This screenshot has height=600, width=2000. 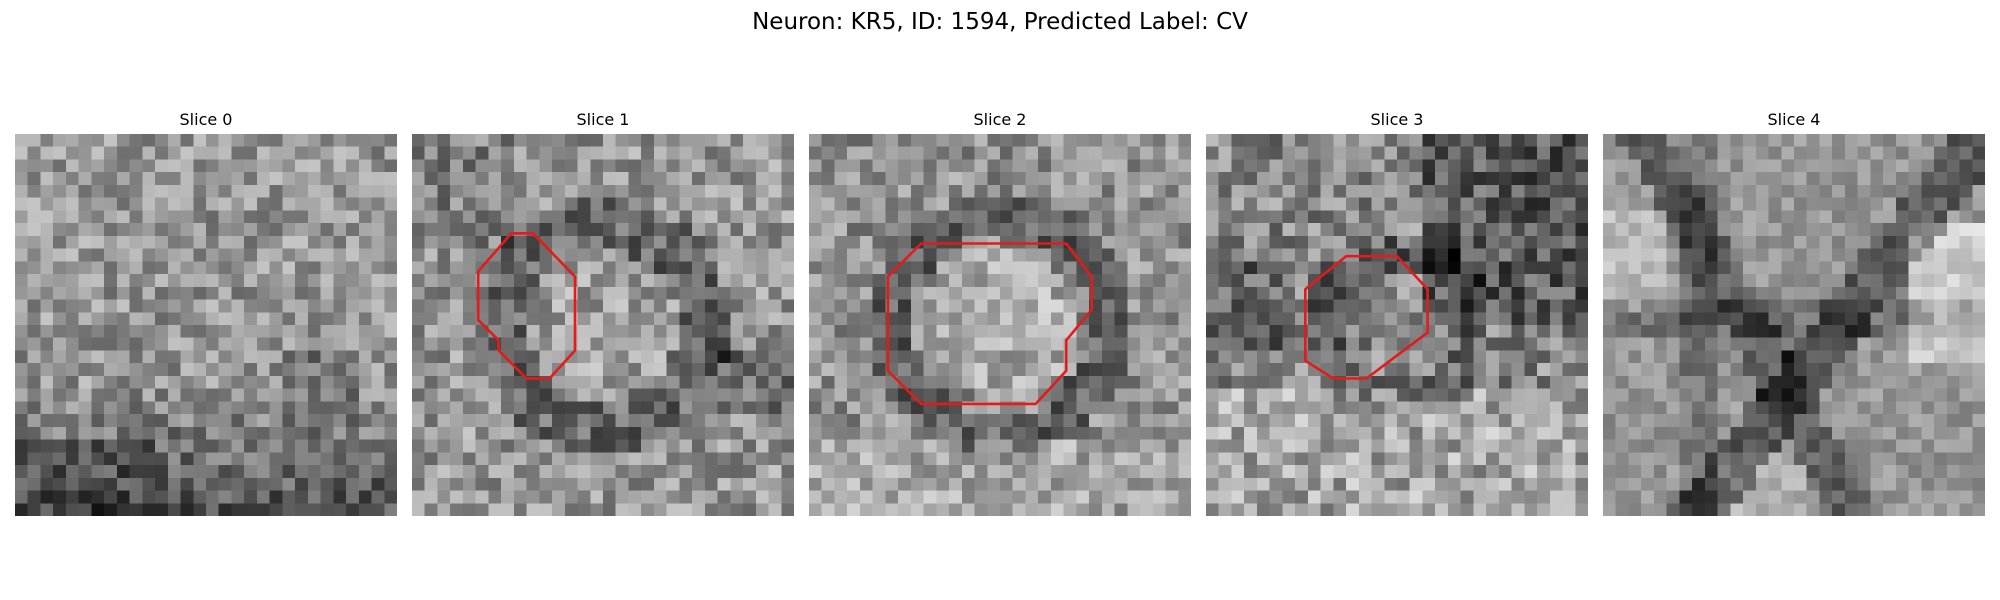 What do you see at coordinates (1397, 119) in the screenshot?
I see `slice-title-3: Slice 3` at bounding box center [1397, 119].